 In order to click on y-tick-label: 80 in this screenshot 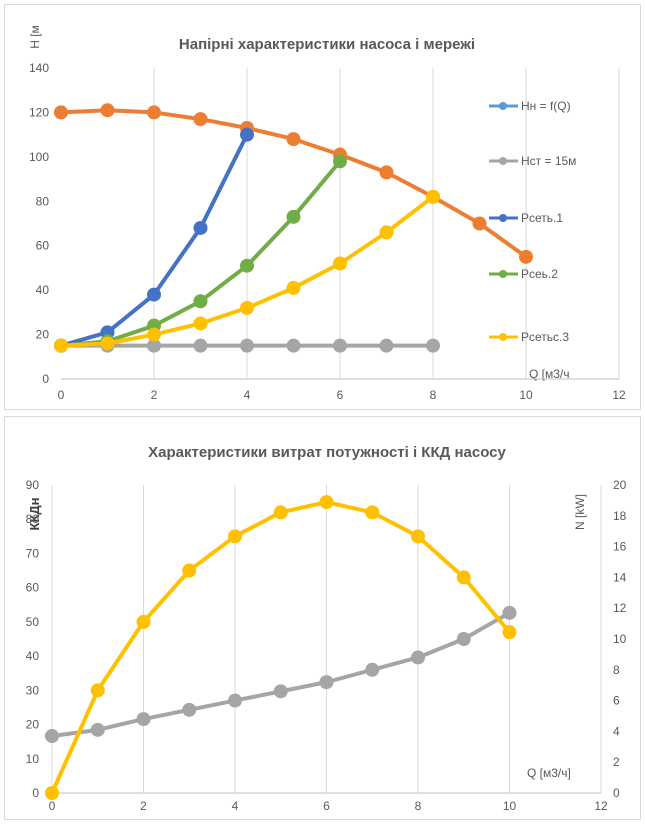, I will do `click(33, 519)`.